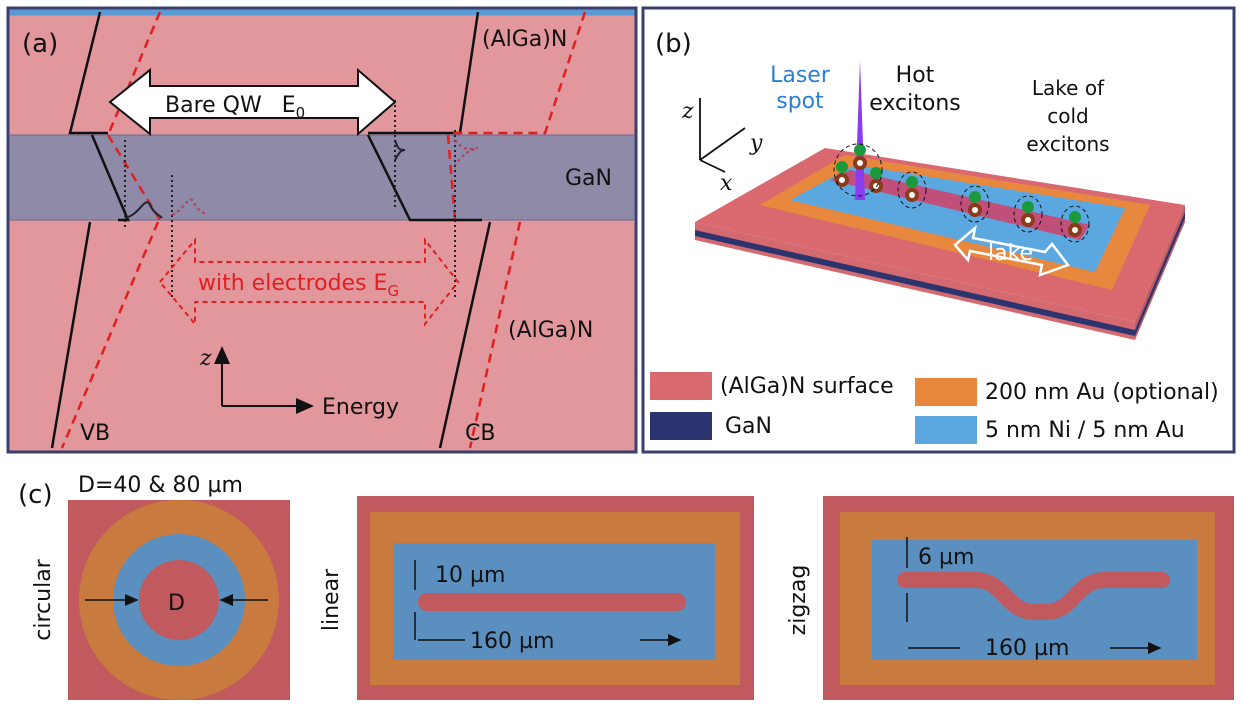 Image resolution: width=1241 pixels, height=705 pixels. What do you see at coordinates (915, 75) in the screenshot?
I see `text: Hot` at bounding box center [915, 75].